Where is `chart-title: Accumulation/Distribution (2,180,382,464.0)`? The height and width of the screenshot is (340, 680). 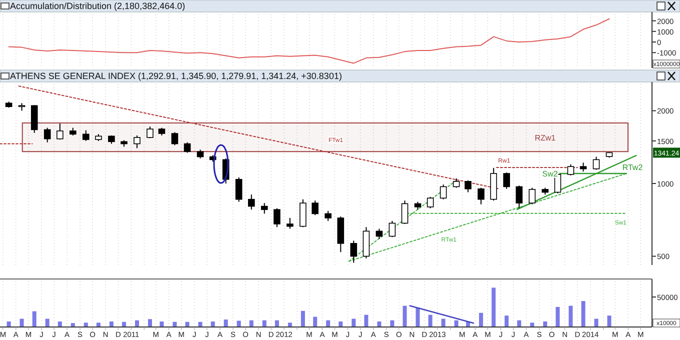
chart-title: Accumulation/Distribution (2,180,382,464.0) is located at coordinates (98, 6).